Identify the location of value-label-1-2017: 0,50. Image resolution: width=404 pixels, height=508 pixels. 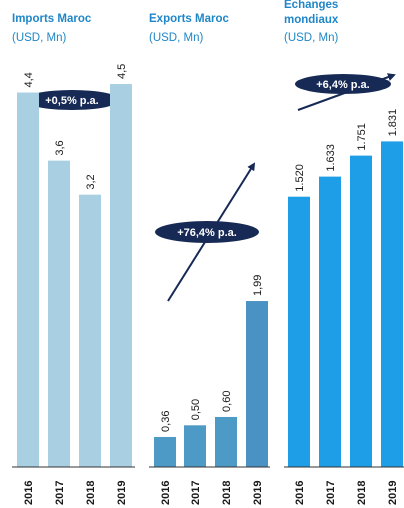
(196, 409).